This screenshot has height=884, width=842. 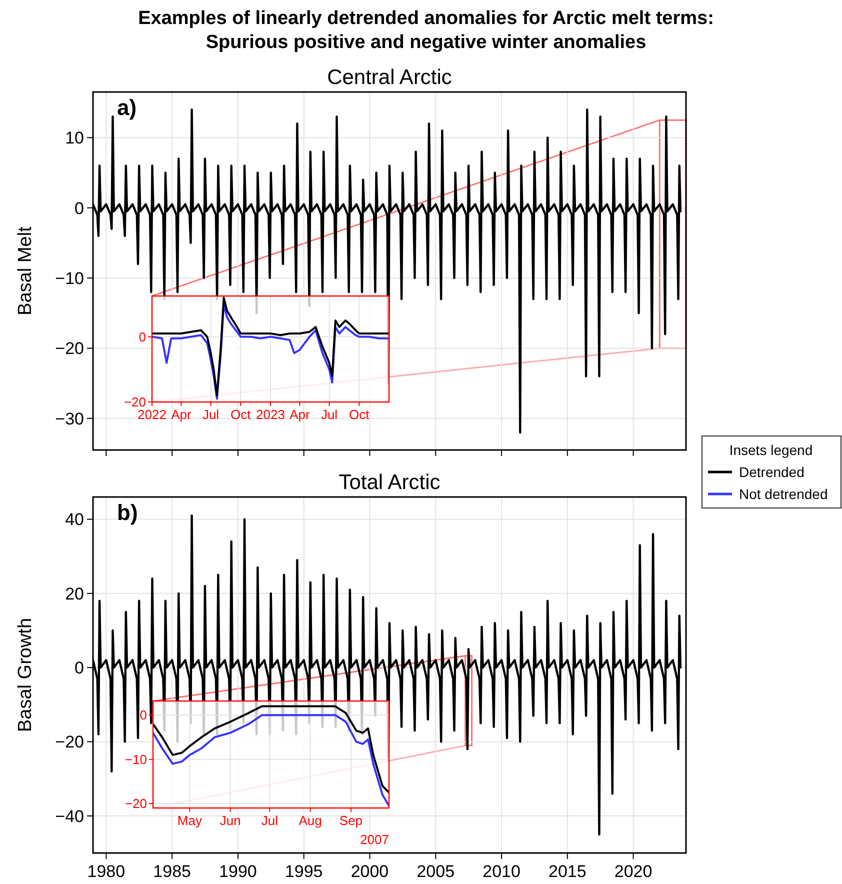 What do you see at coordinates (69, 418) in the screenshot?
I see `y-tick-label: −30` at bounding box center [69, 418].